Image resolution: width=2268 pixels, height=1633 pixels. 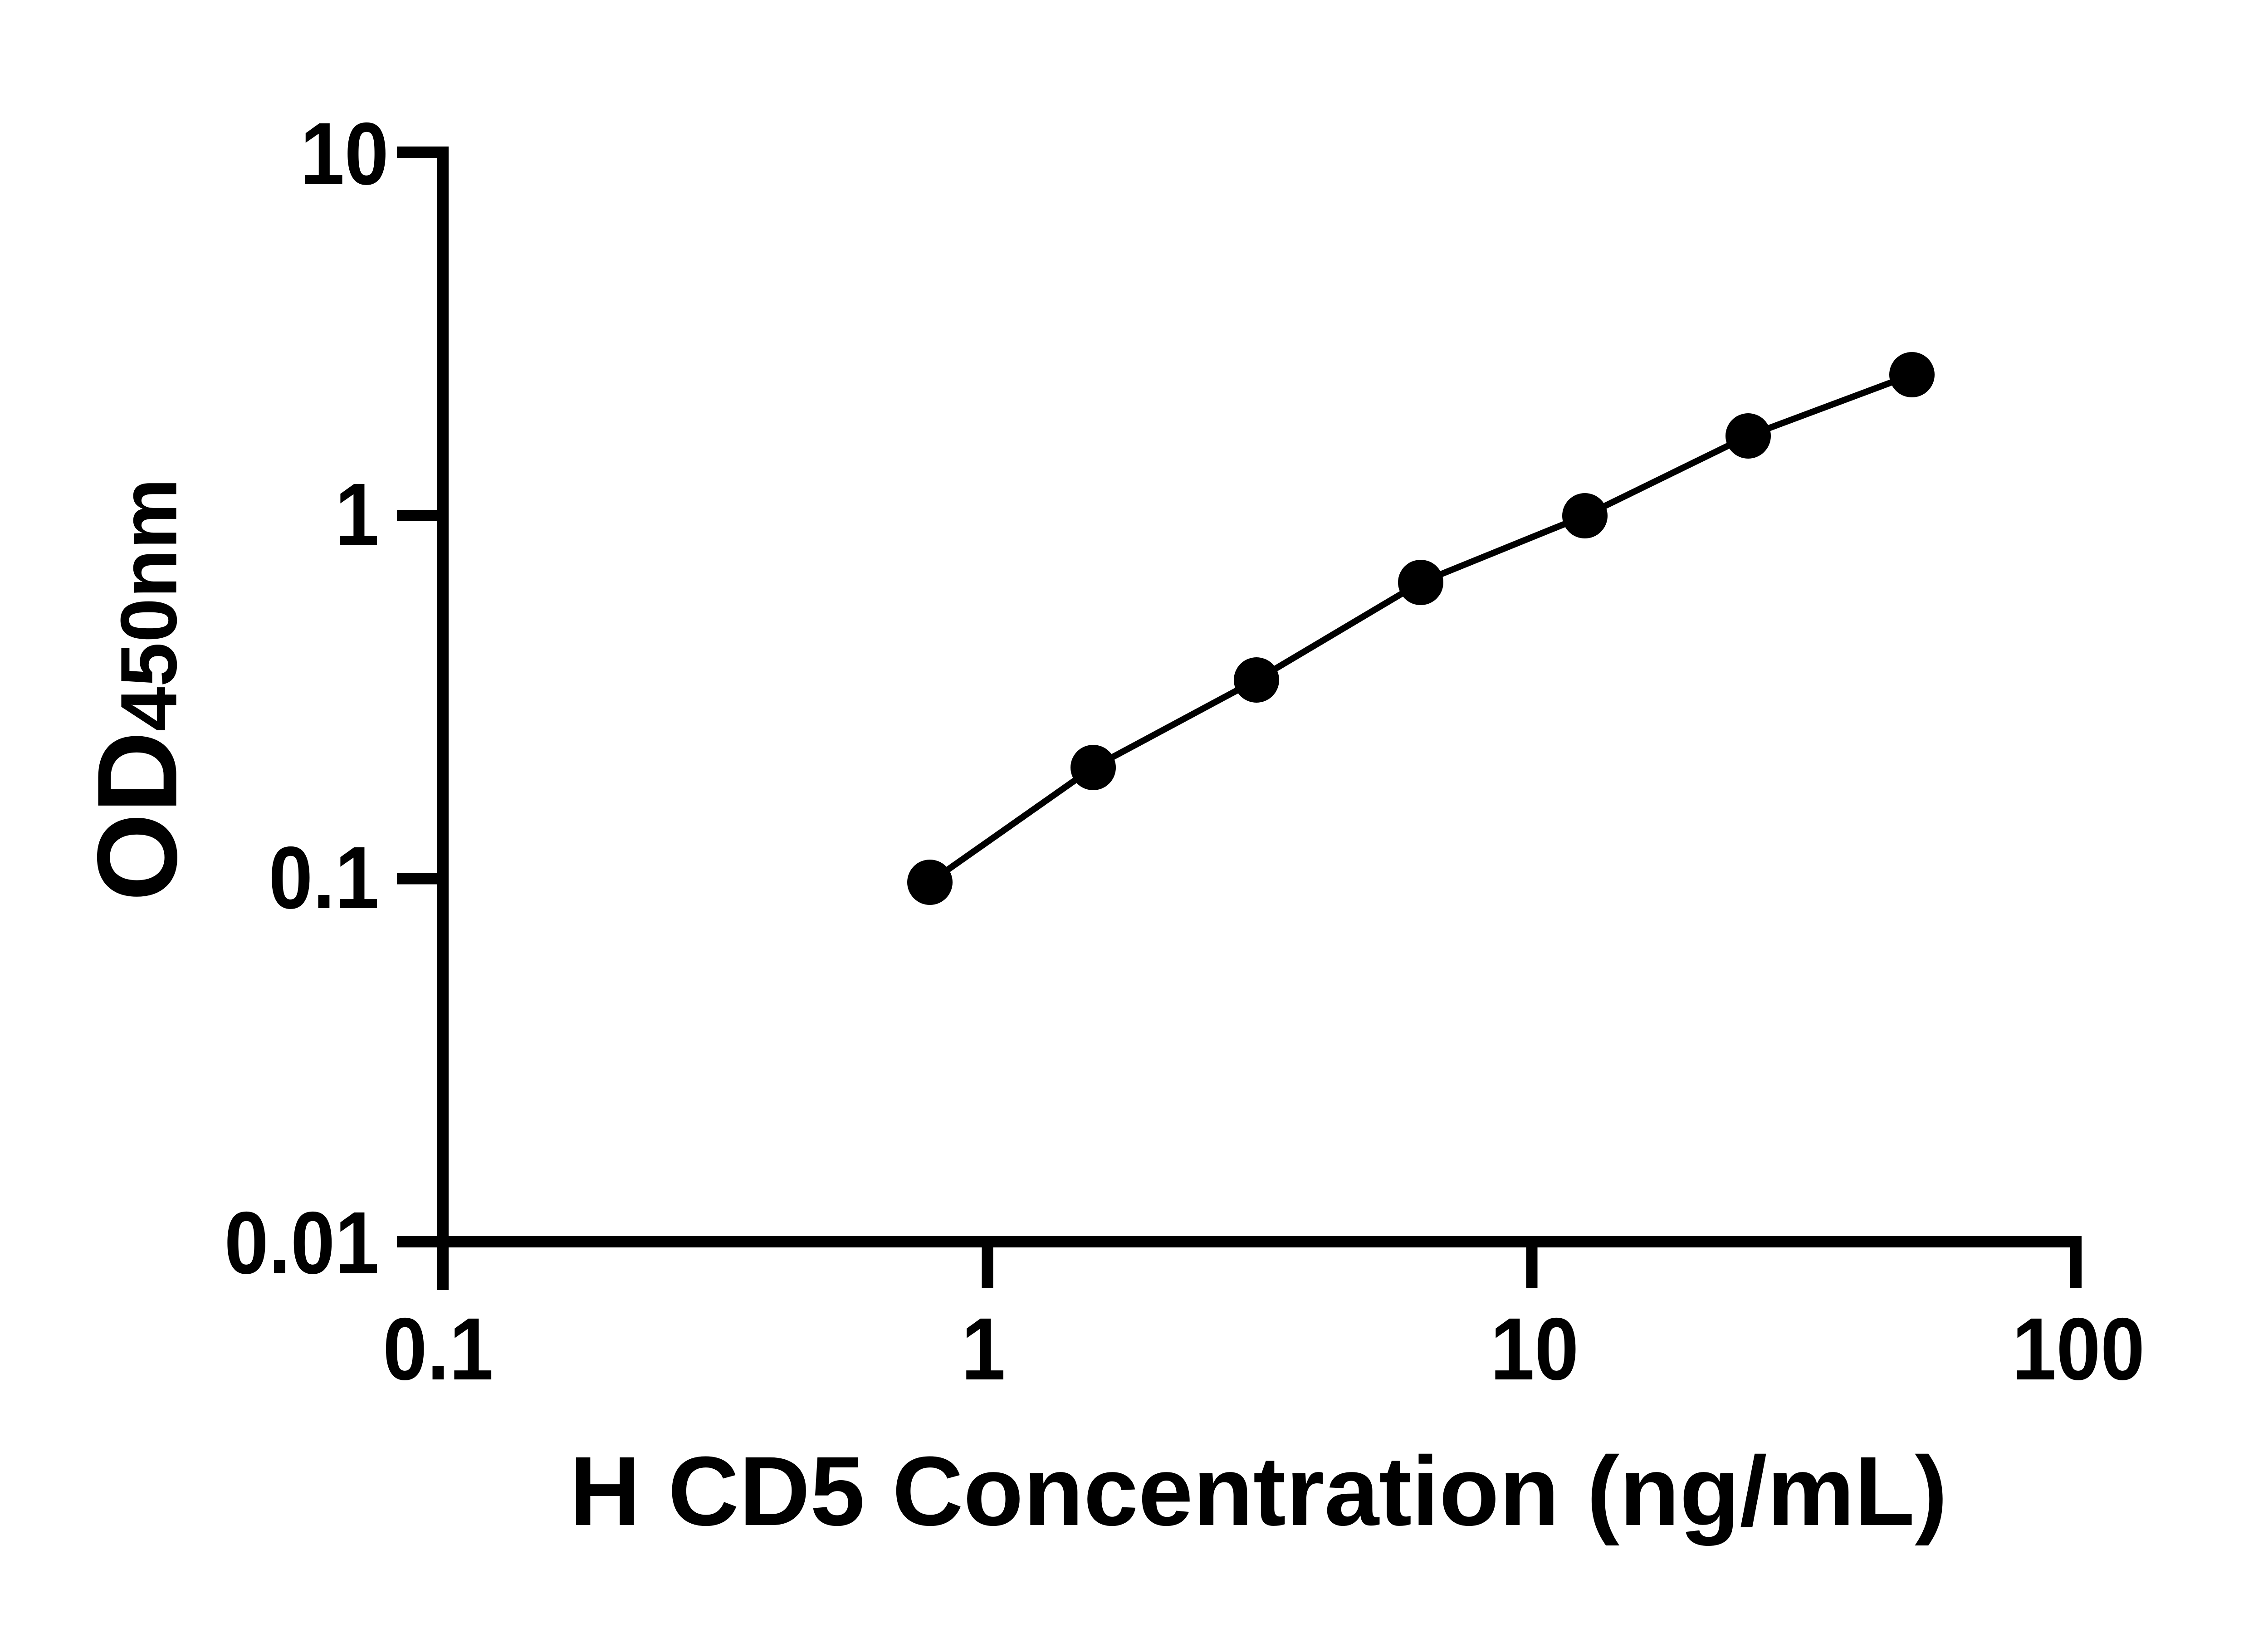 What do you see at coordinates (302, 1242) in the screenshot?
I see `svg-text: 0.01` at bounding box center [302, 1242].